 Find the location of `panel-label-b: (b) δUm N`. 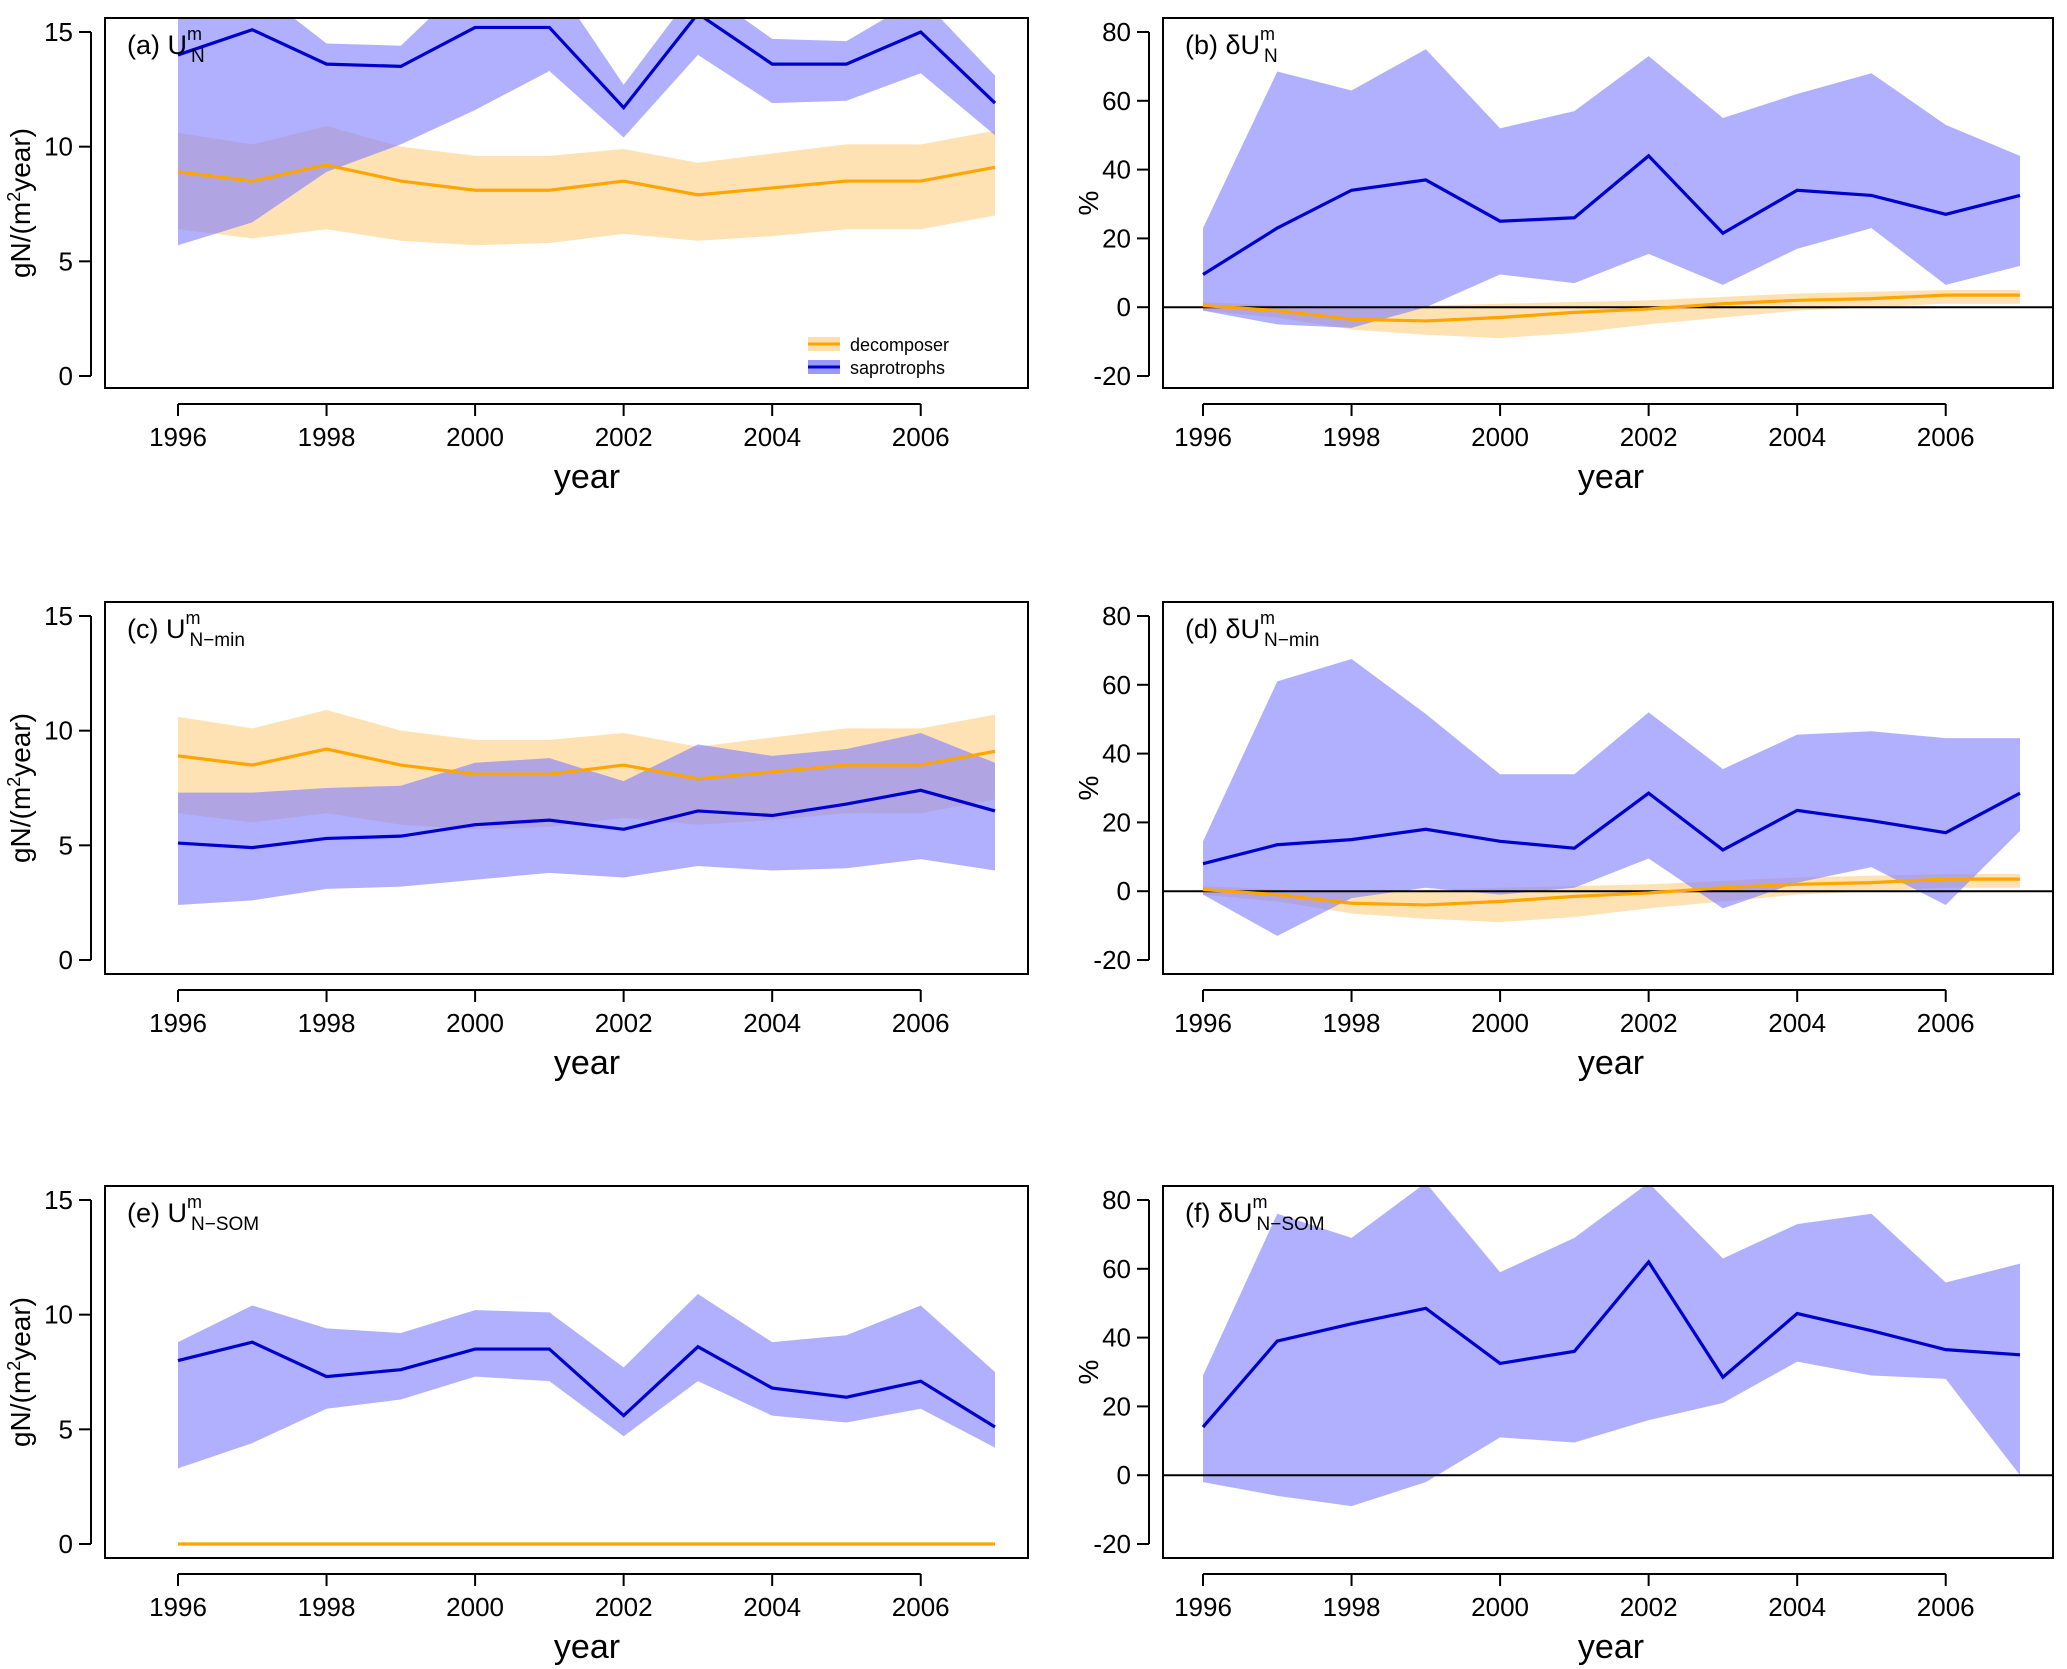

panel-label-b: (b) δUm N is located at coordinates (1231, 45).